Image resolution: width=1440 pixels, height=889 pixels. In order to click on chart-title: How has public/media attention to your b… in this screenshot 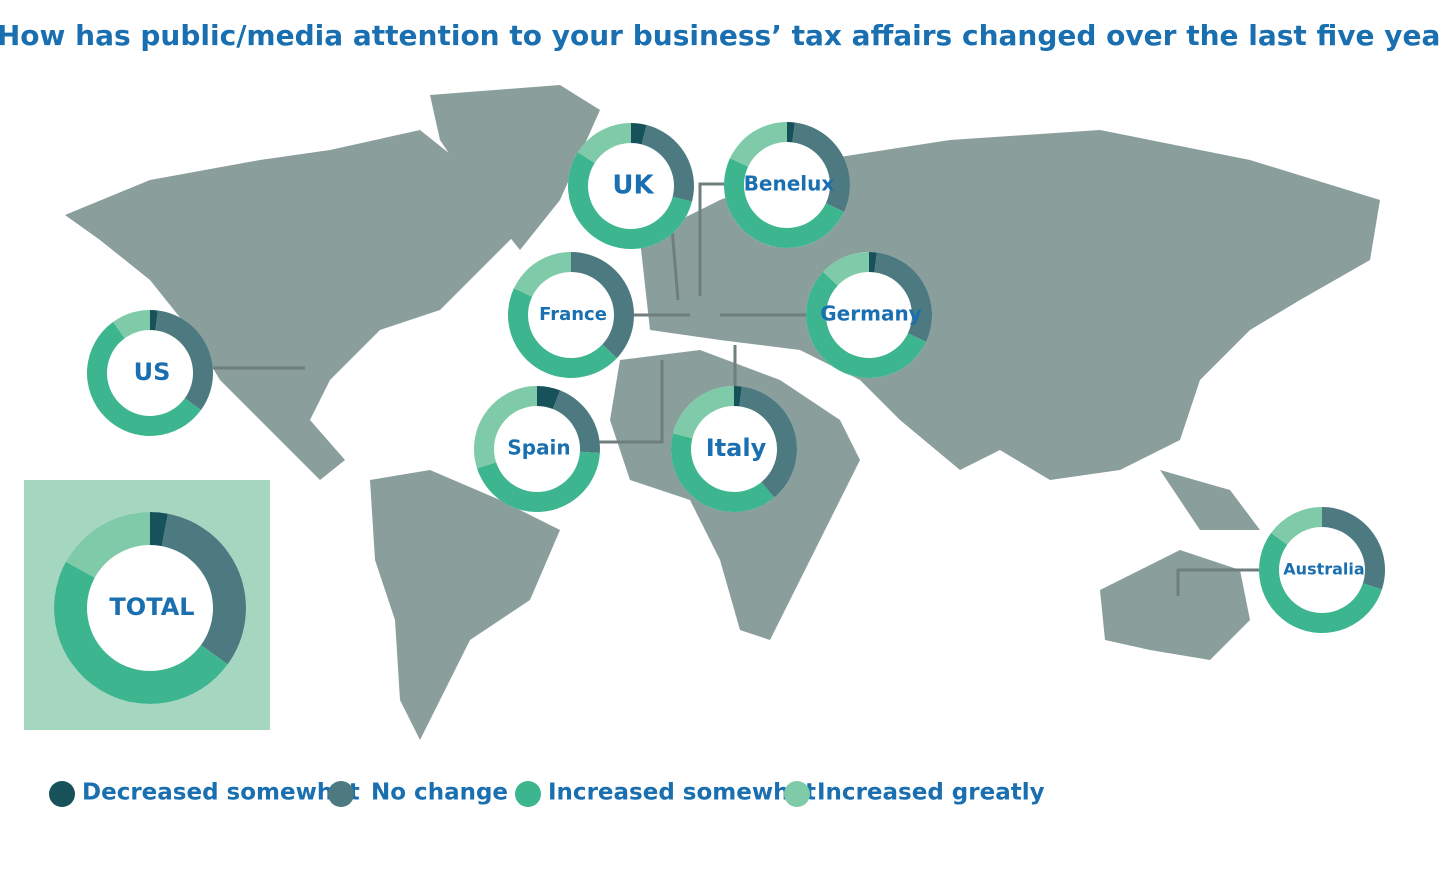, I will do `click(720, 35)`.